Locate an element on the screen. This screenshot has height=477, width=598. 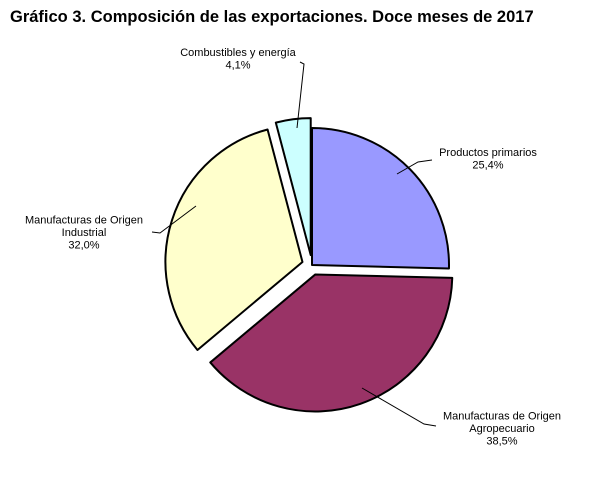
slice-value-label-1: 38,5% is located at coordinates (501, 442).